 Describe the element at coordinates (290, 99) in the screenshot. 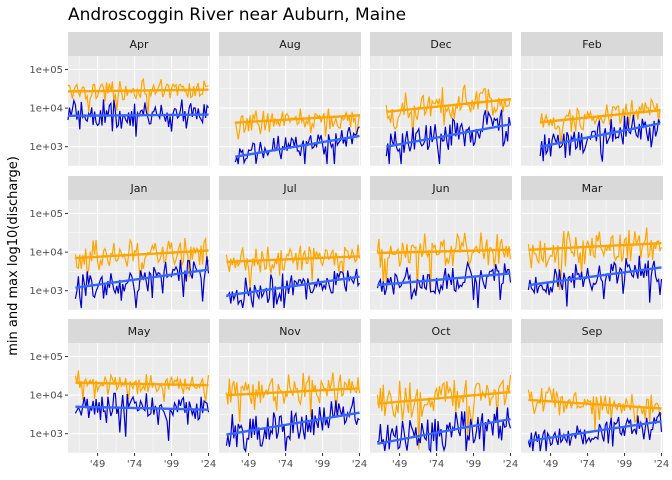

I see `facet-aug: Aug` at that location.